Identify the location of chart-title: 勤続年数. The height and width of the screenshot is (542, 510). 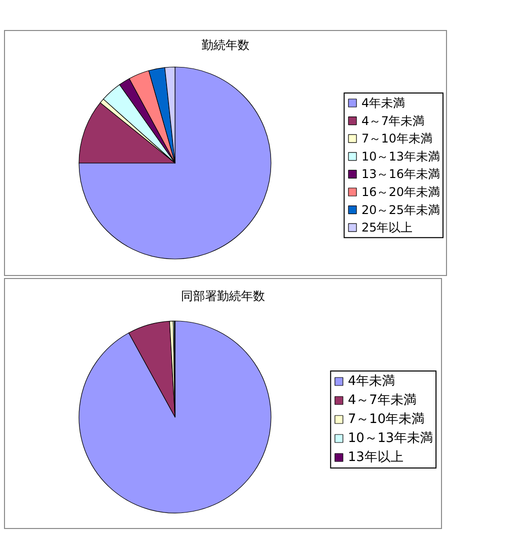
(226, 45).